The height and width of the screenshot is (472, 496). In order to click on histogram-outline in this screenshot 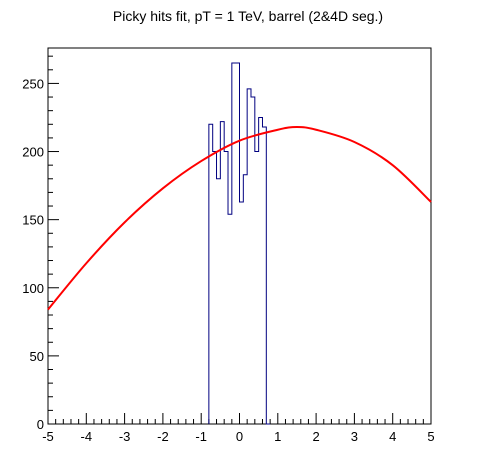, I will do `click(239, 243)`.